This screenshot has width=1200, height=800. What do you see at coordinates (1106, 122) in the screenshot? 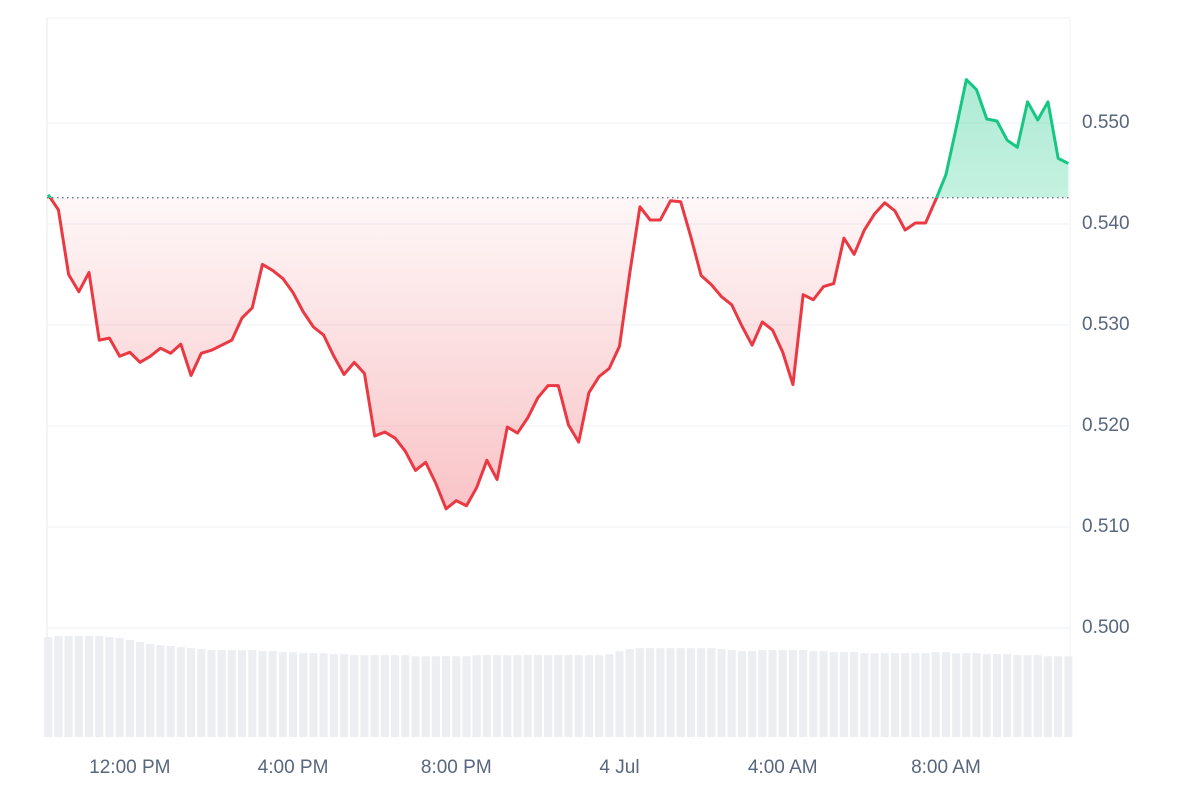
I see `y-tick-label: 0.550` at bounding box center [1106, 122].